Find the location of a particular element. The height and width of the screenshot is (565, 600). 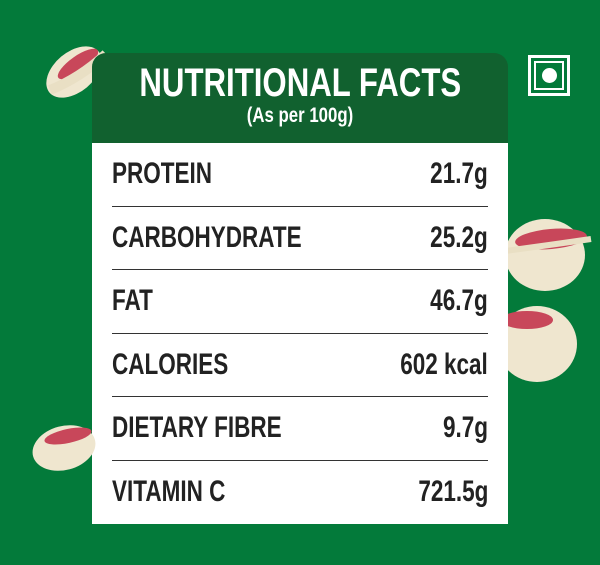

panel-header: NUTRITIONAL FACTS (As per 100g) is located at coordinates (300, 98).